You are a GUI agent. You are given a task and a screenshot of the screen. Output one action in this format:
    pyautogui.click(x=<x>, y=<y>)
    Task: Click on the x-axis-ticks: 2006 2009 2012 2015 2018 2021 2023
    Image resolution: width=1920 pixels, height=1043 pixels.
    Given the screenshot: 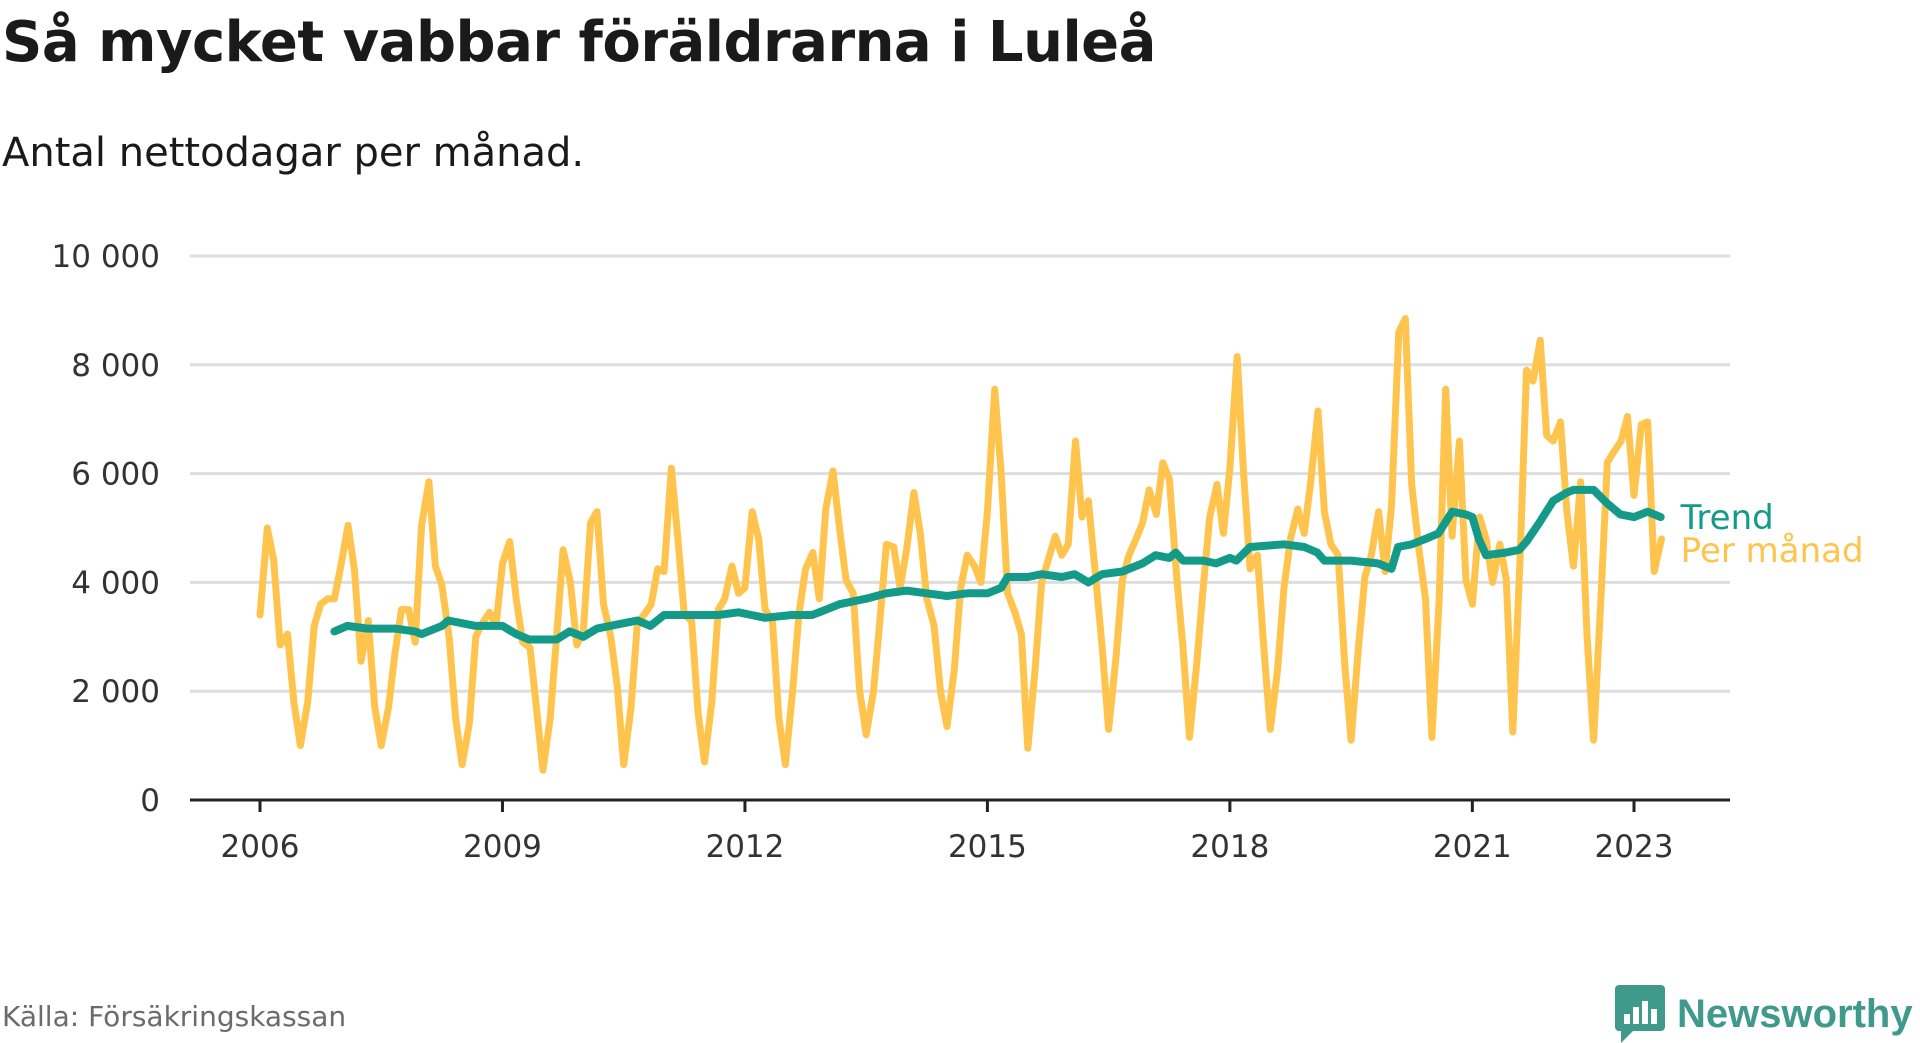 What is the action you would take?
    pyautogui.click(x=947, y=832)
    